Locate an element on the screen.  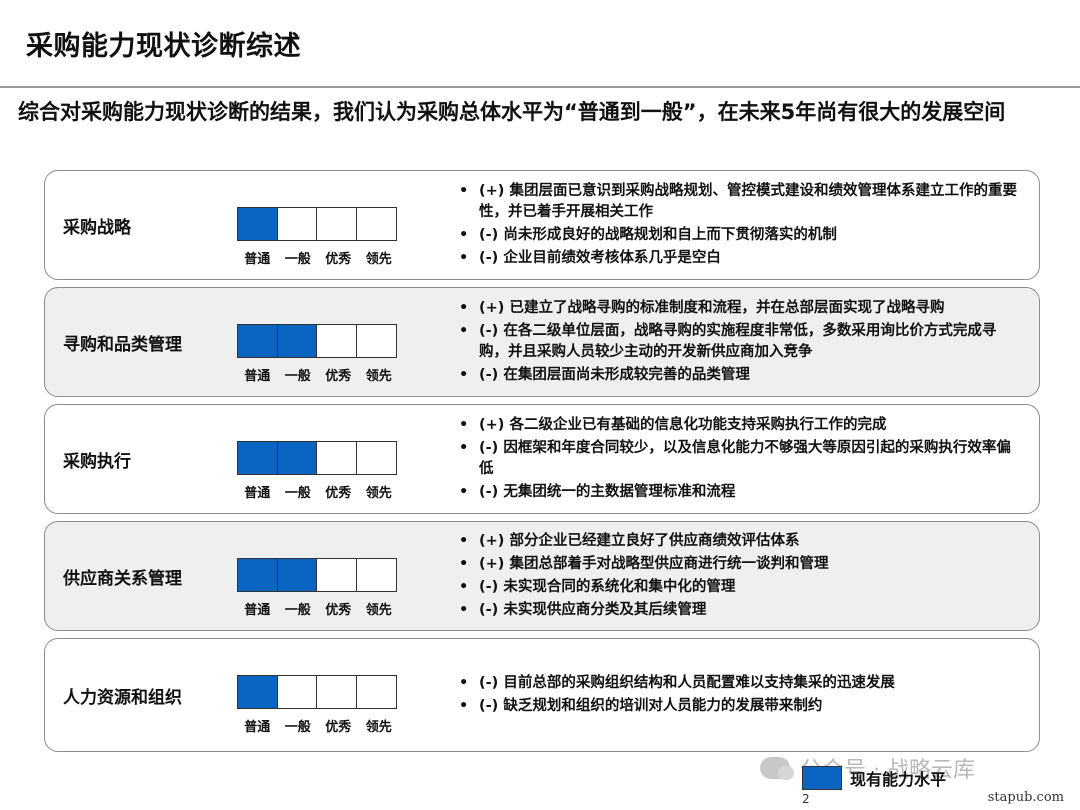
finding-item: (+) 各二级企业已有基础的信息化功能支持采购执行工作的完成 is located at coordinates (741, 425).